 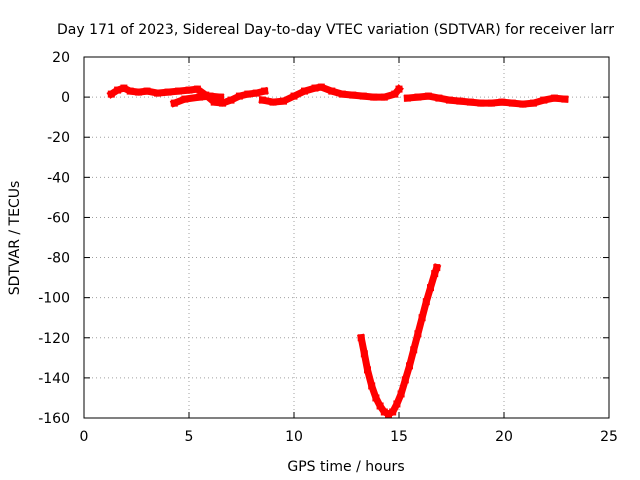 I want to click on y-tick-label: -120, so click(x=54, y=339).